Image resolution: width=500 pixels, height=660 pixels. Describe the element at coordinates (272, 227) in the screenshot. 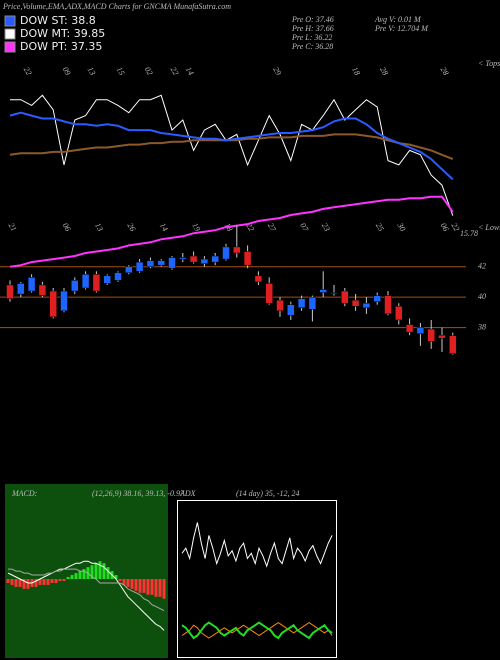

I see `date-label: 27` at that location.